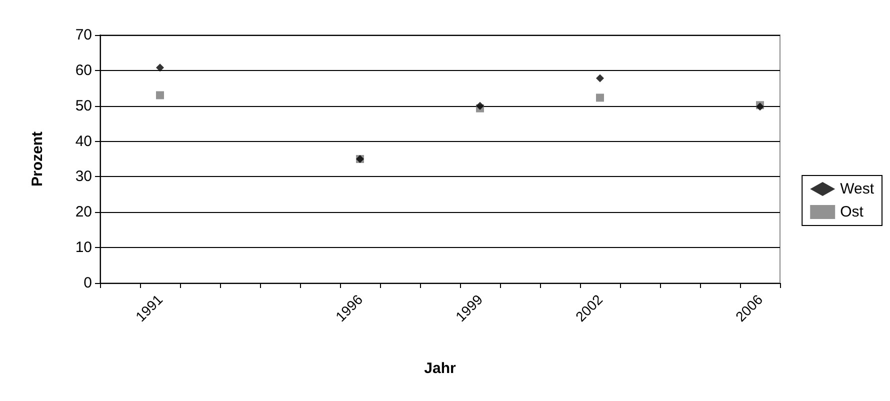 The height and width of the screenshot is (401, 890). What do you see at coordinates (83, 212) in the screenshot?
I see `y-tick-label: 20` at bounding box center [83, 212].